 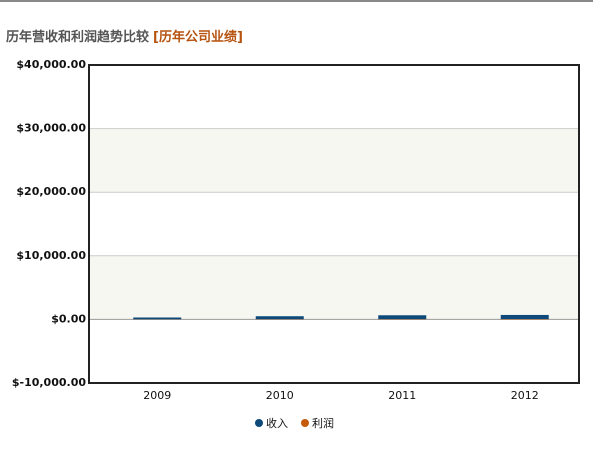 I want to click on y-tick-label: $0.00, so click(x=68, y=318).